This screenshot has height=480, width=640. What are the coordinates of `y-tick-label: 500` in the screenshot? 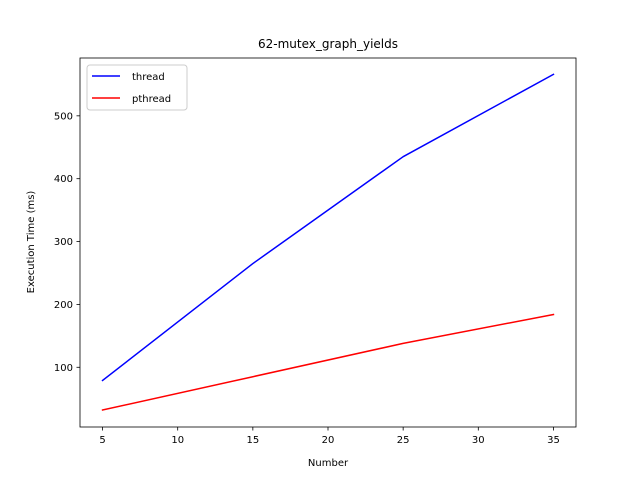 It's located at (63, 116).